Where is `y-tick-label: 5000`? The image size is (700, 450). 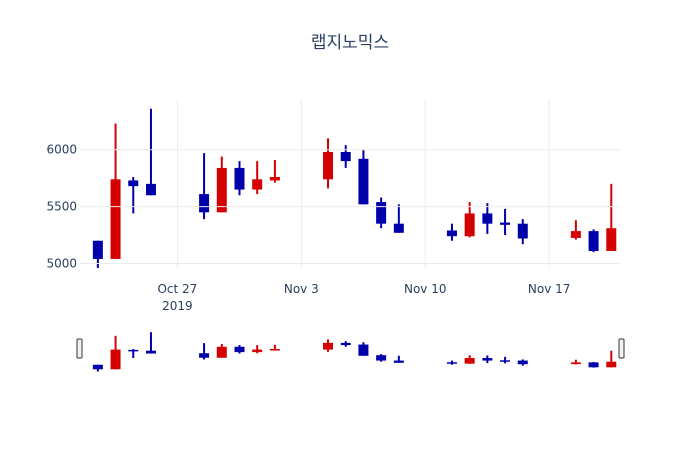
y-tick-label: 5000 is located at coordinates (61, 264).